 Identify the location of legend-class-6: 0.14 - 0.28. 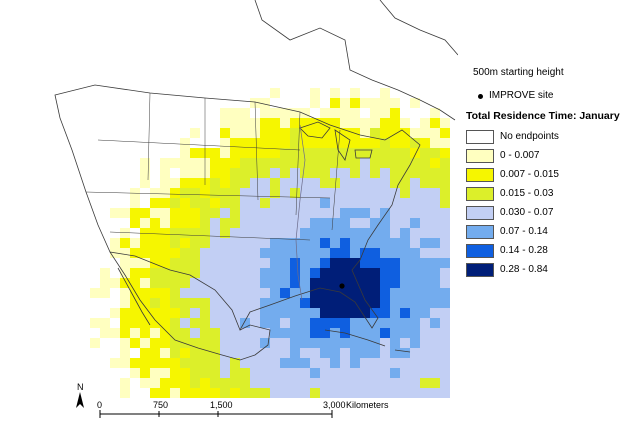
(546, 251).